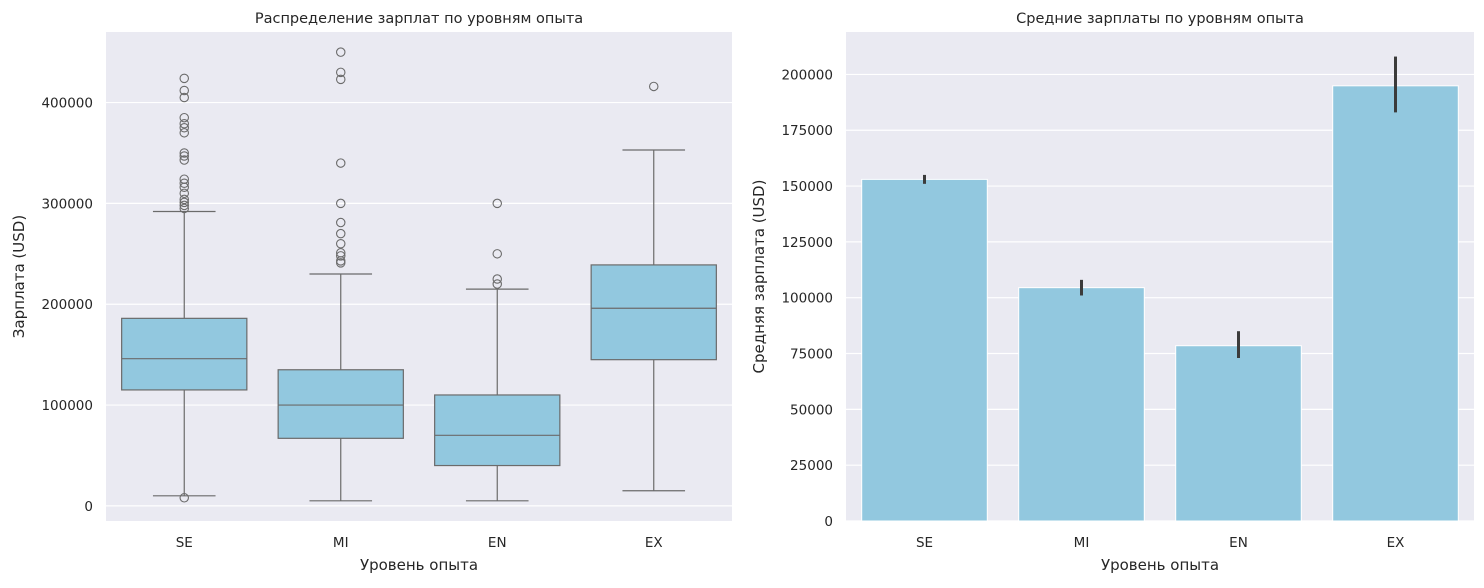 Image resolution: width=1484 pixels, height=588 pixels. What do you see at coordinates (419, 19) in the screenshot?
I see `chart-title: Распределение зарплат по уровням опыта` at bounding box center [419, 19].